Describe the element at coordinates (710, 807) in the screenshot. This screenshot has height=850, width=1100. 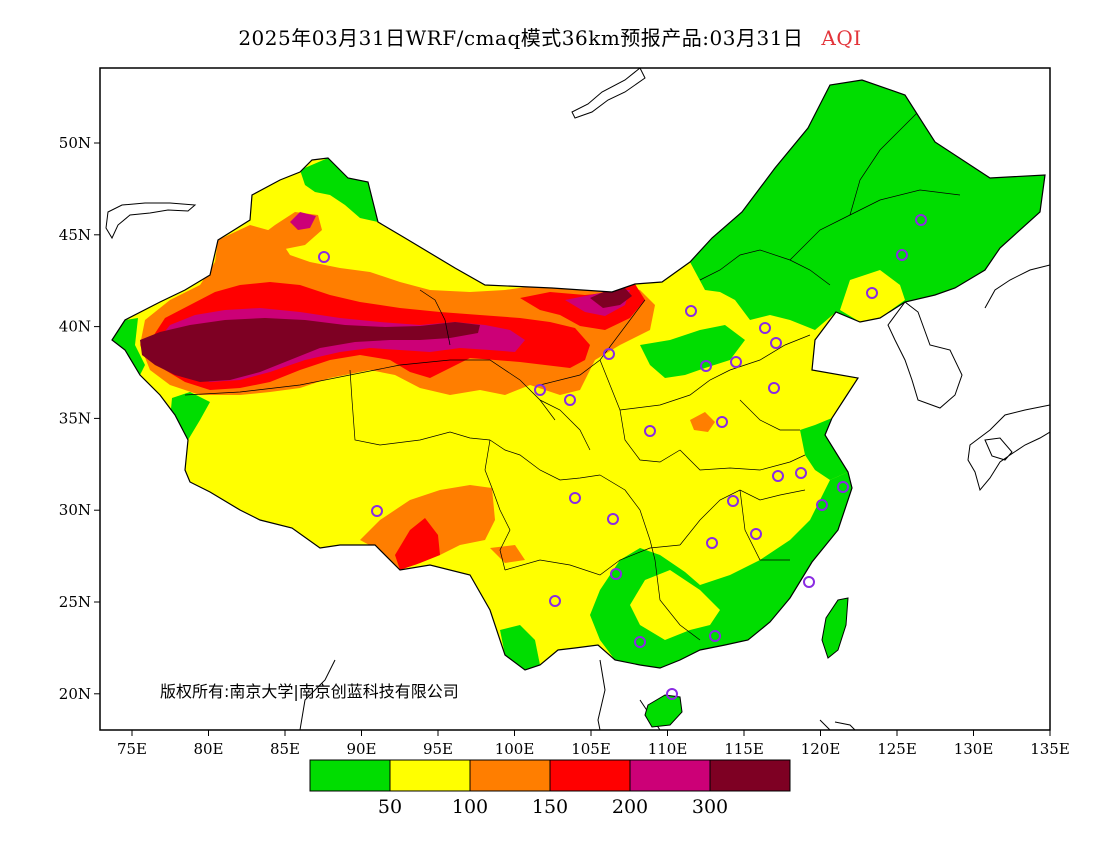
I see `legend-label: 300` at that location.